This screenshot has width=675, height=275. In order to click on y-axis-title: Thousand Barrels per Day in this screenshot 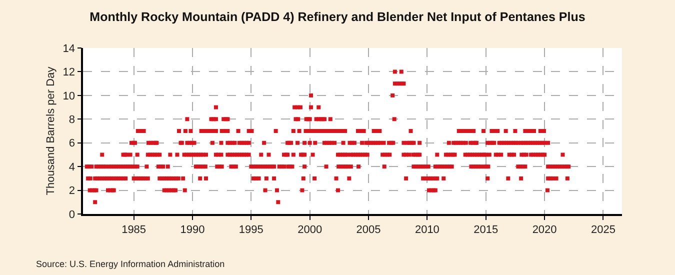, I will do `click(50, 131)`.